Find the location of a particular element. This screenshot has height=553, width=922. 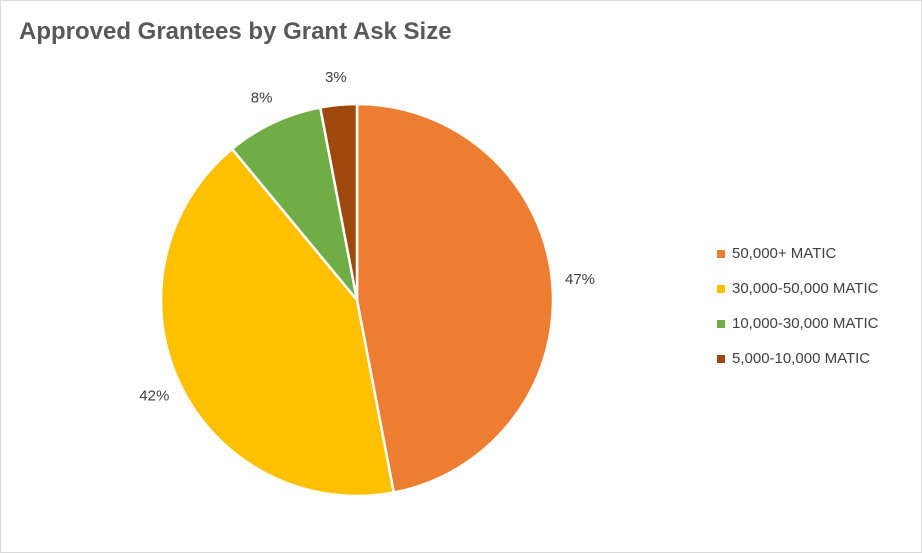

legend-item-0: 50,000+ MATIC is located at coordinates (797, 253).